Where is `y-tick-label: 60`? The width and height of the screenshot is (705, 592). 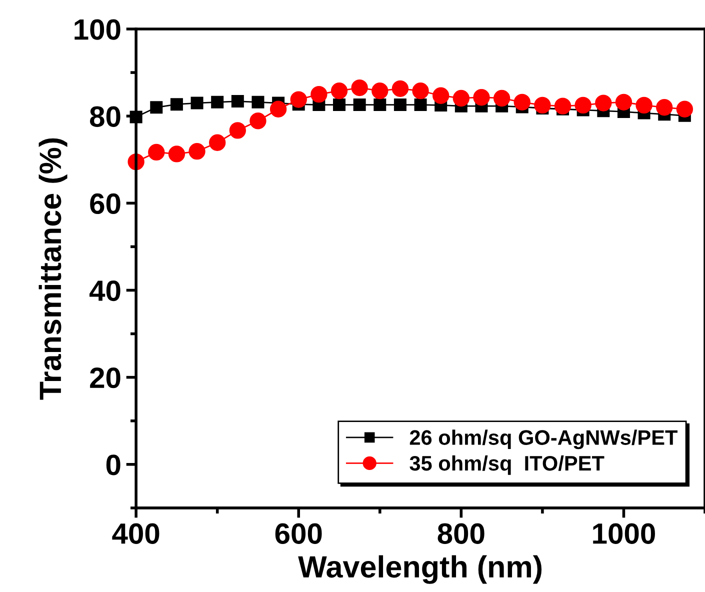
y-tick-label: 60 is located at coordinates (105, 203).